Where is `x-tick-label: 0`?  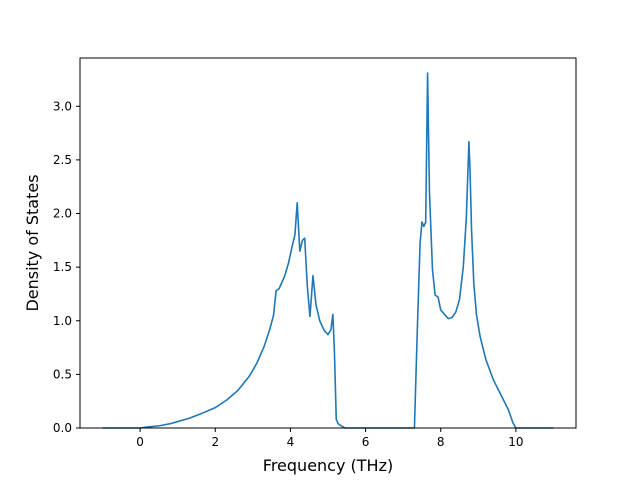
x-tick-label: 0 is located at coordinates (140, 442).